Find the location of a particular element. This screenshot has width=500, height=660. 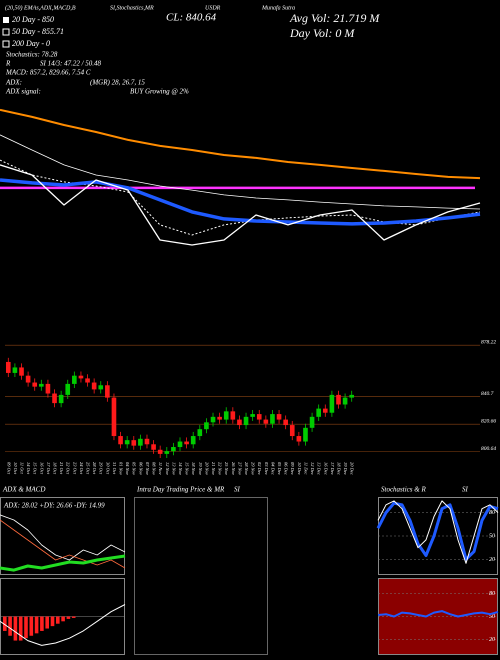

header-text: BUY Growing @ 2% is located at coordinates (159, 92).